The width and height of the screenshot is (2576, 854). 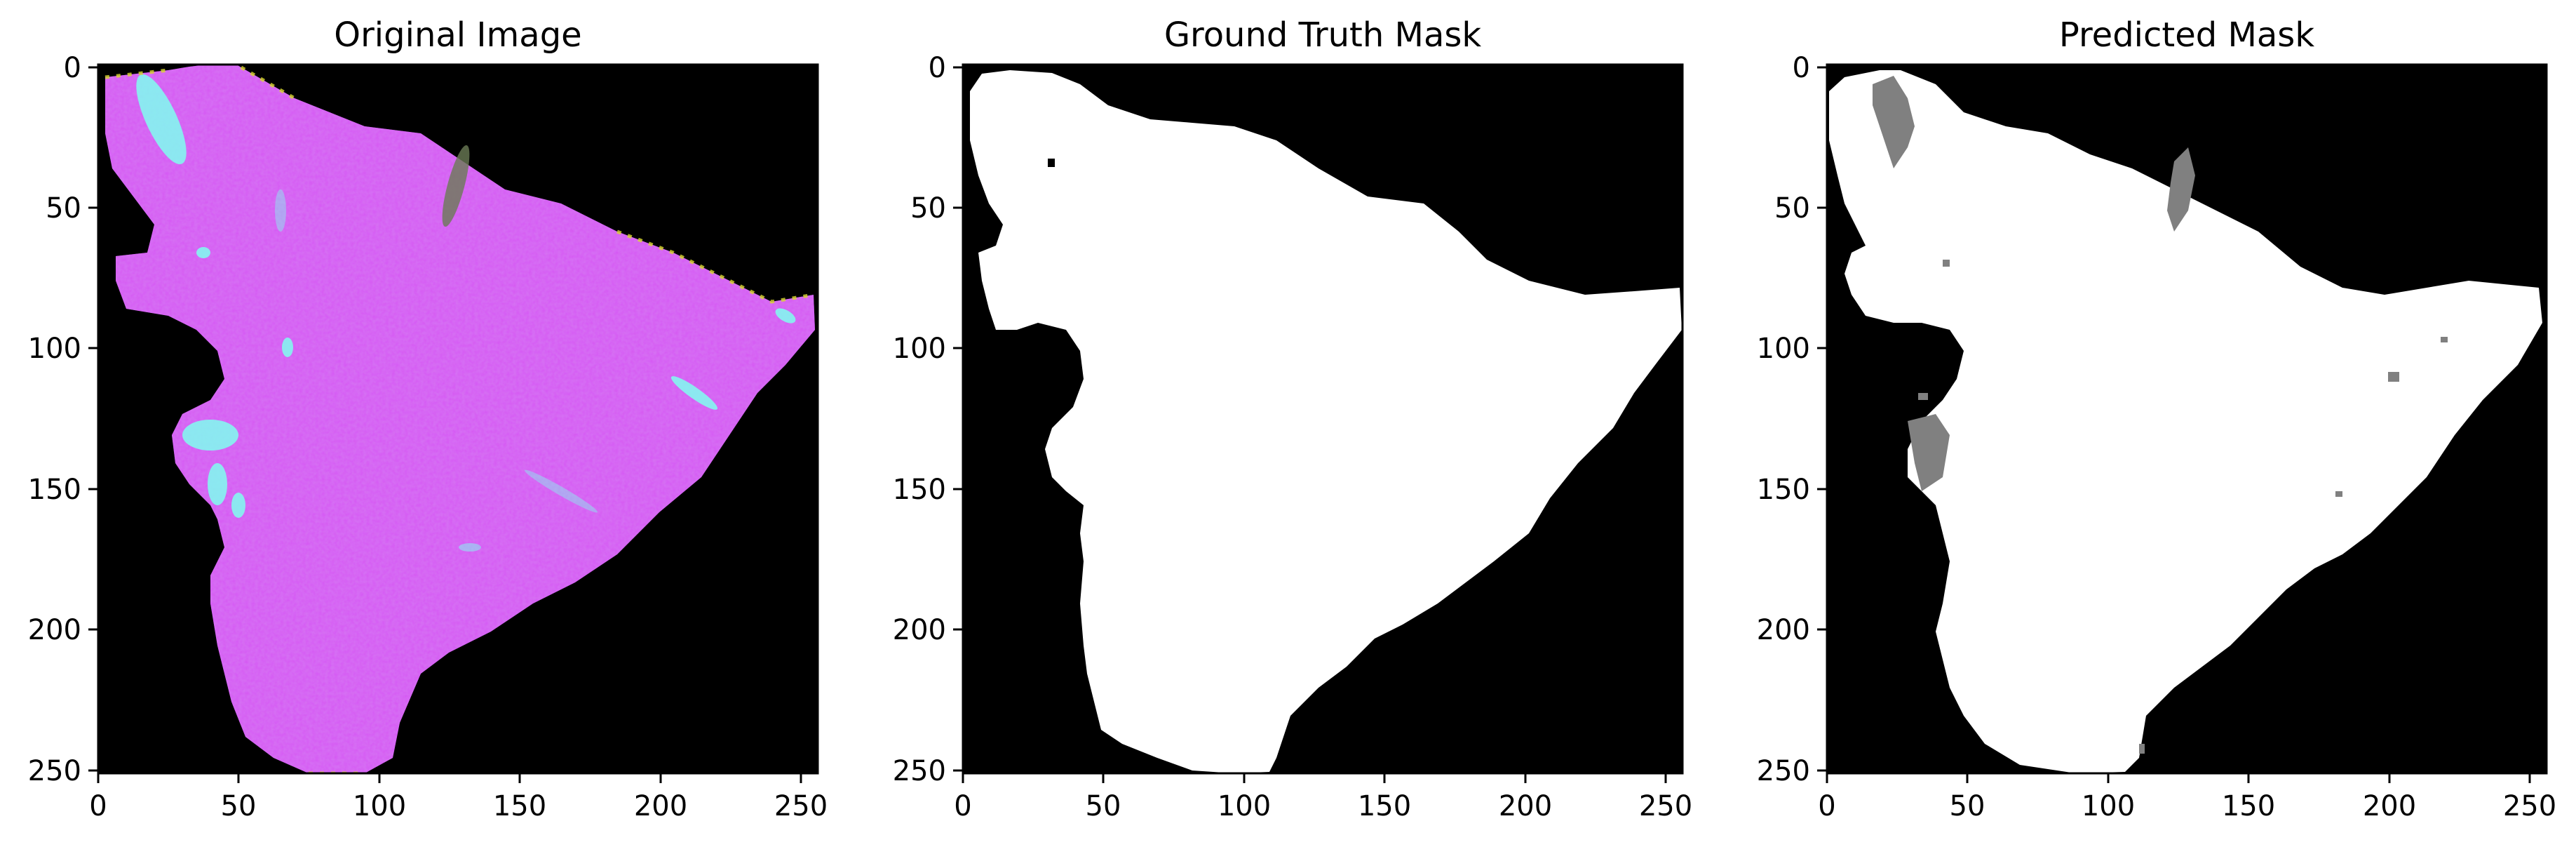 What do you see at coordinates (457, 35) in the screenshot?
I see `panel-title: Original Image` at bounding box center [457, 35].